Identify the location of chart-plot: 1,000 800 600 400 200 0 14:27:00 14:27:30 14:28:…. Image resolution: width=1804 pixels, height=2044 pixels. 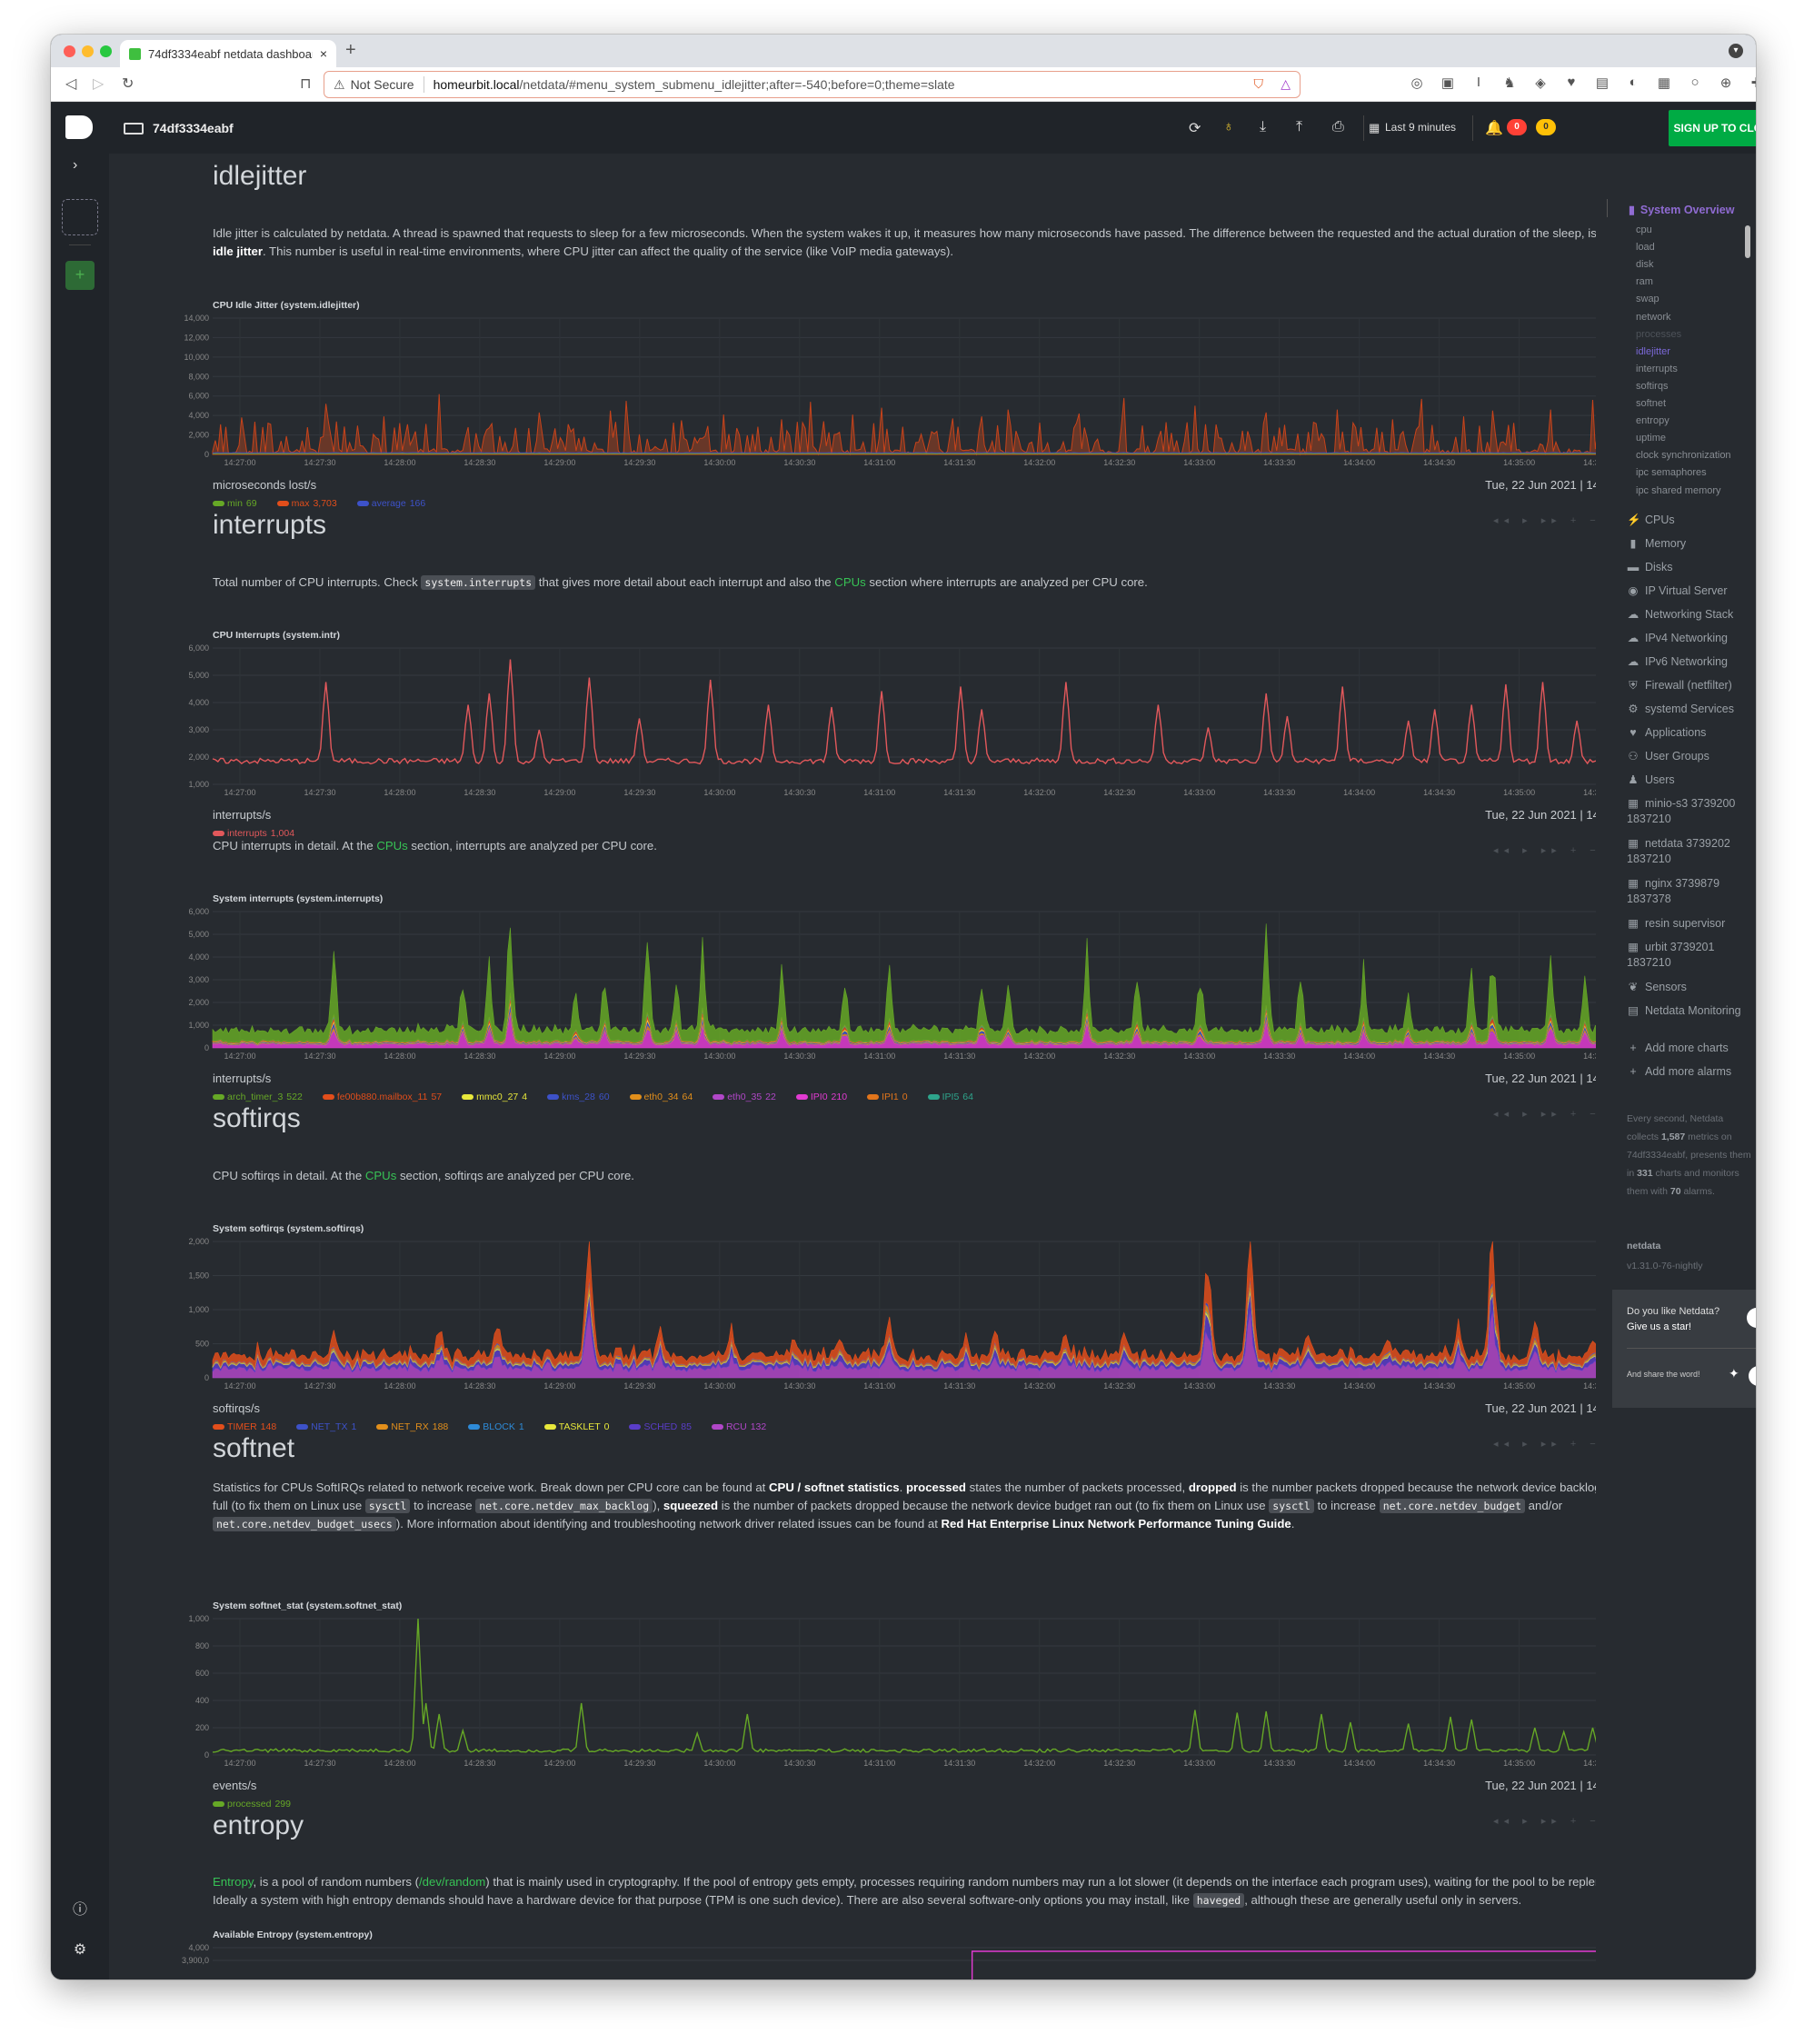
(887, 1695).